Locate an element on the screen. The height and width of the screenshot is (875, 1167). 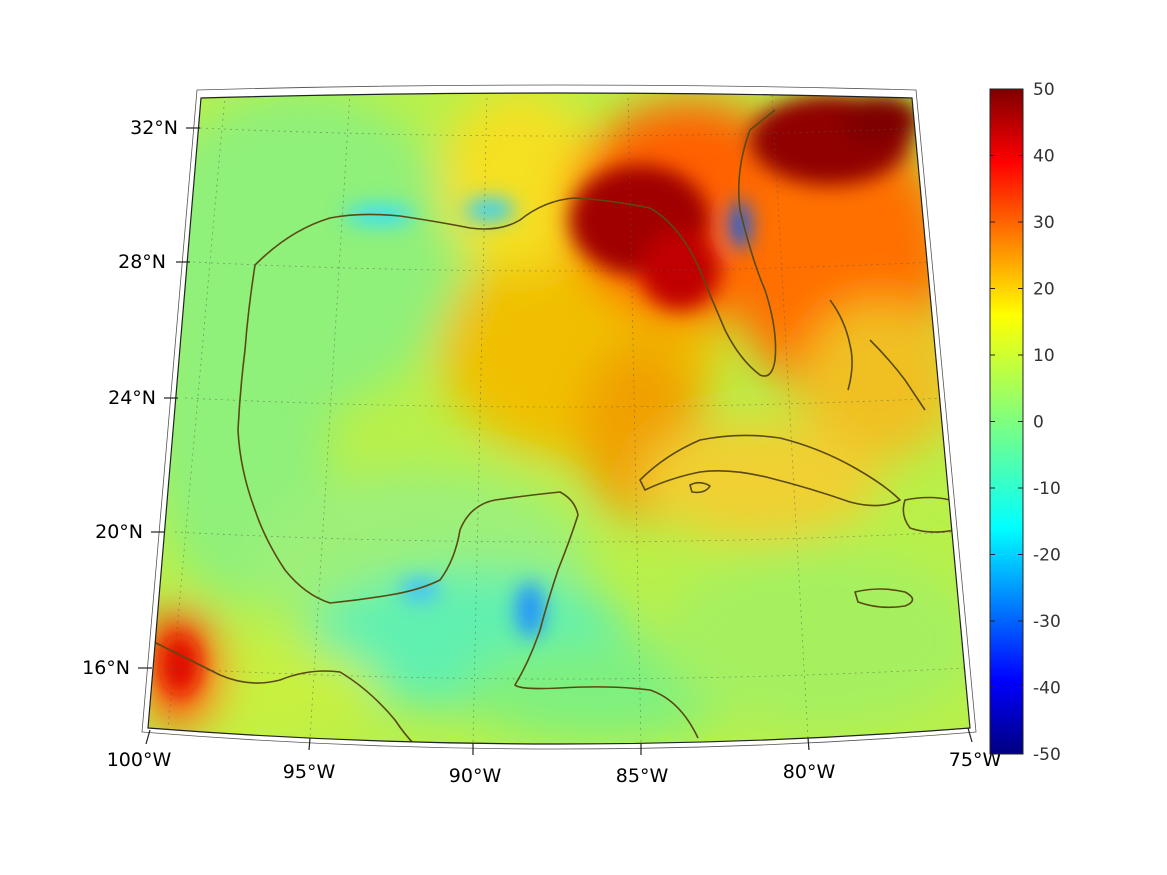
colorbar-tick-label: 30 is located at coordinates (1044, 223).